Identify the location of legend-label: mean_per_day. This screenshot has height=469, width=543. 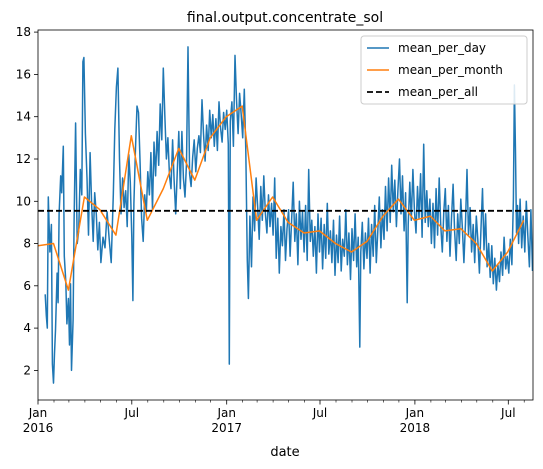
(442, 48).